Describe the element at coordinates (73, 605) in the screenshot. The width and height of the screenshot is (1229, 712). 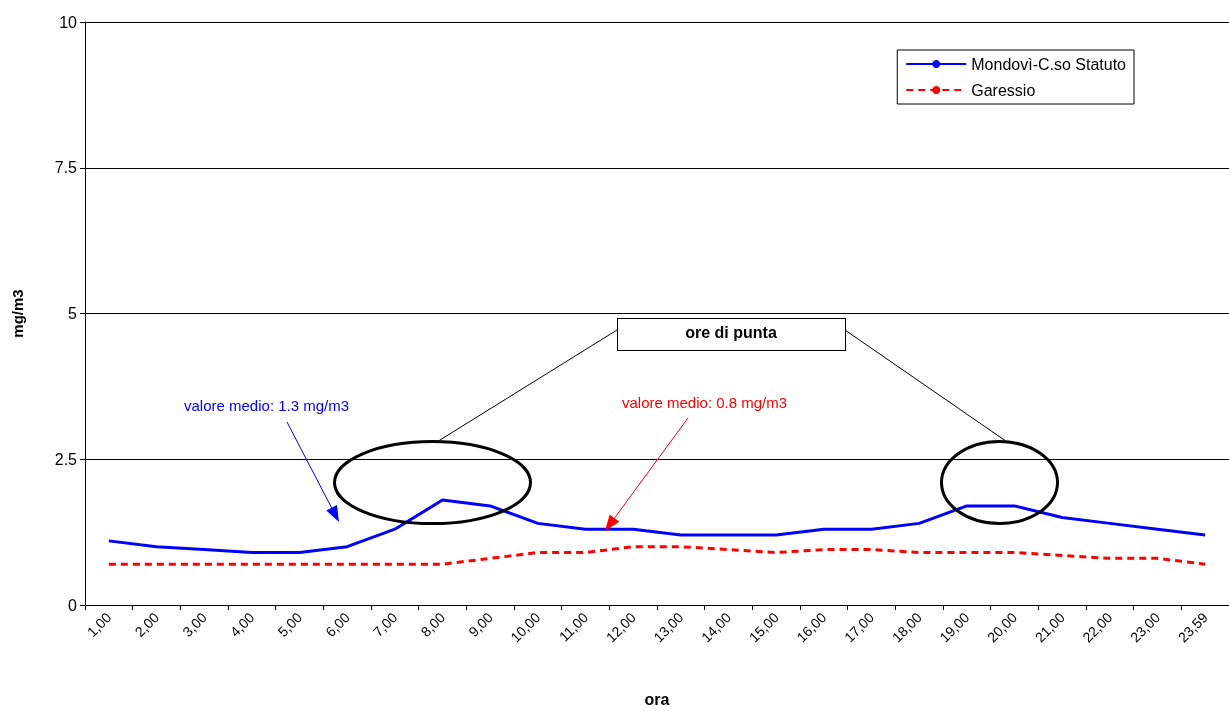
I see `y-tick-label: 0` at that location.